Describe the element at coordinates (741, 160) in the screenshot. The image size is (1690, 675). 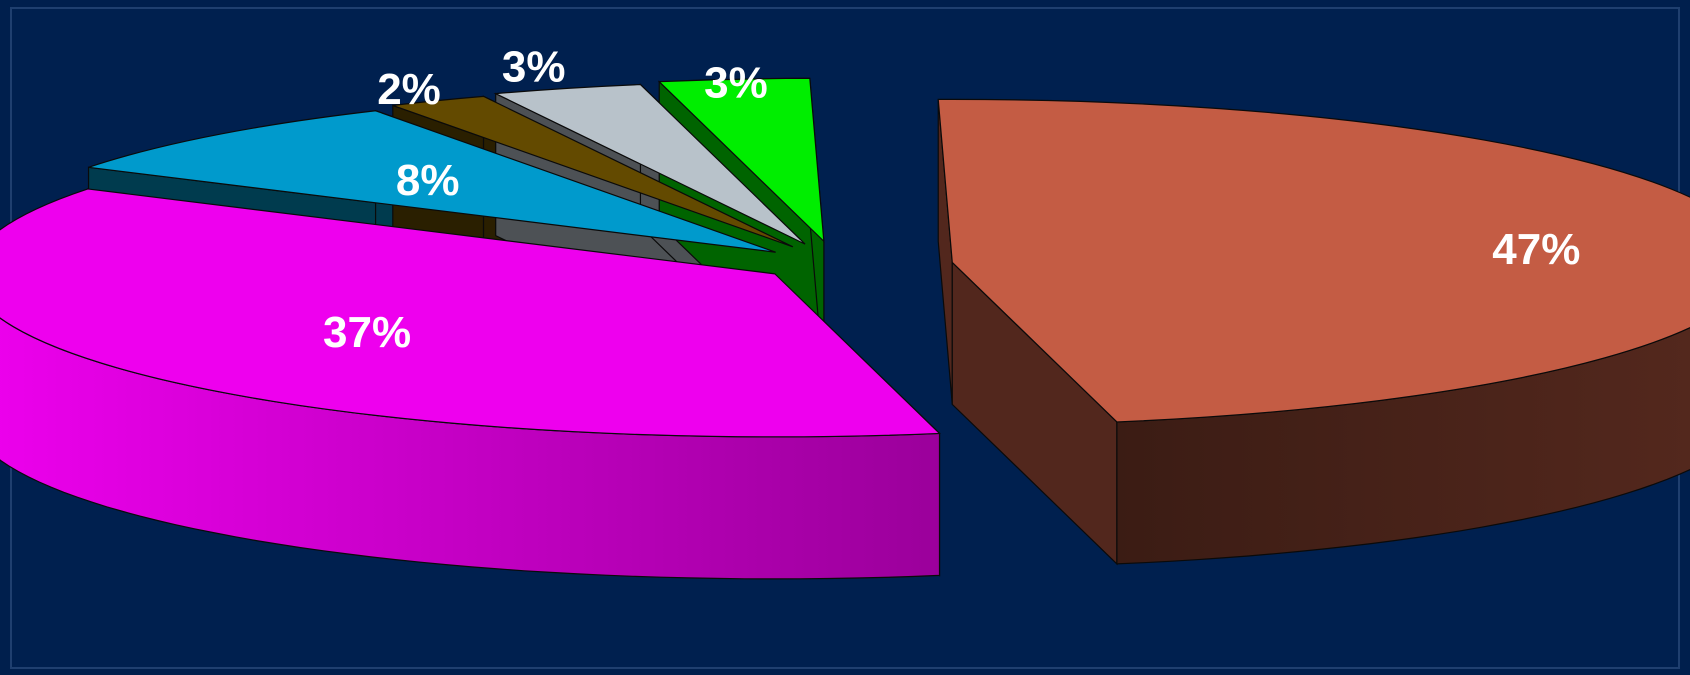
I see `slice-6-top` at that location.